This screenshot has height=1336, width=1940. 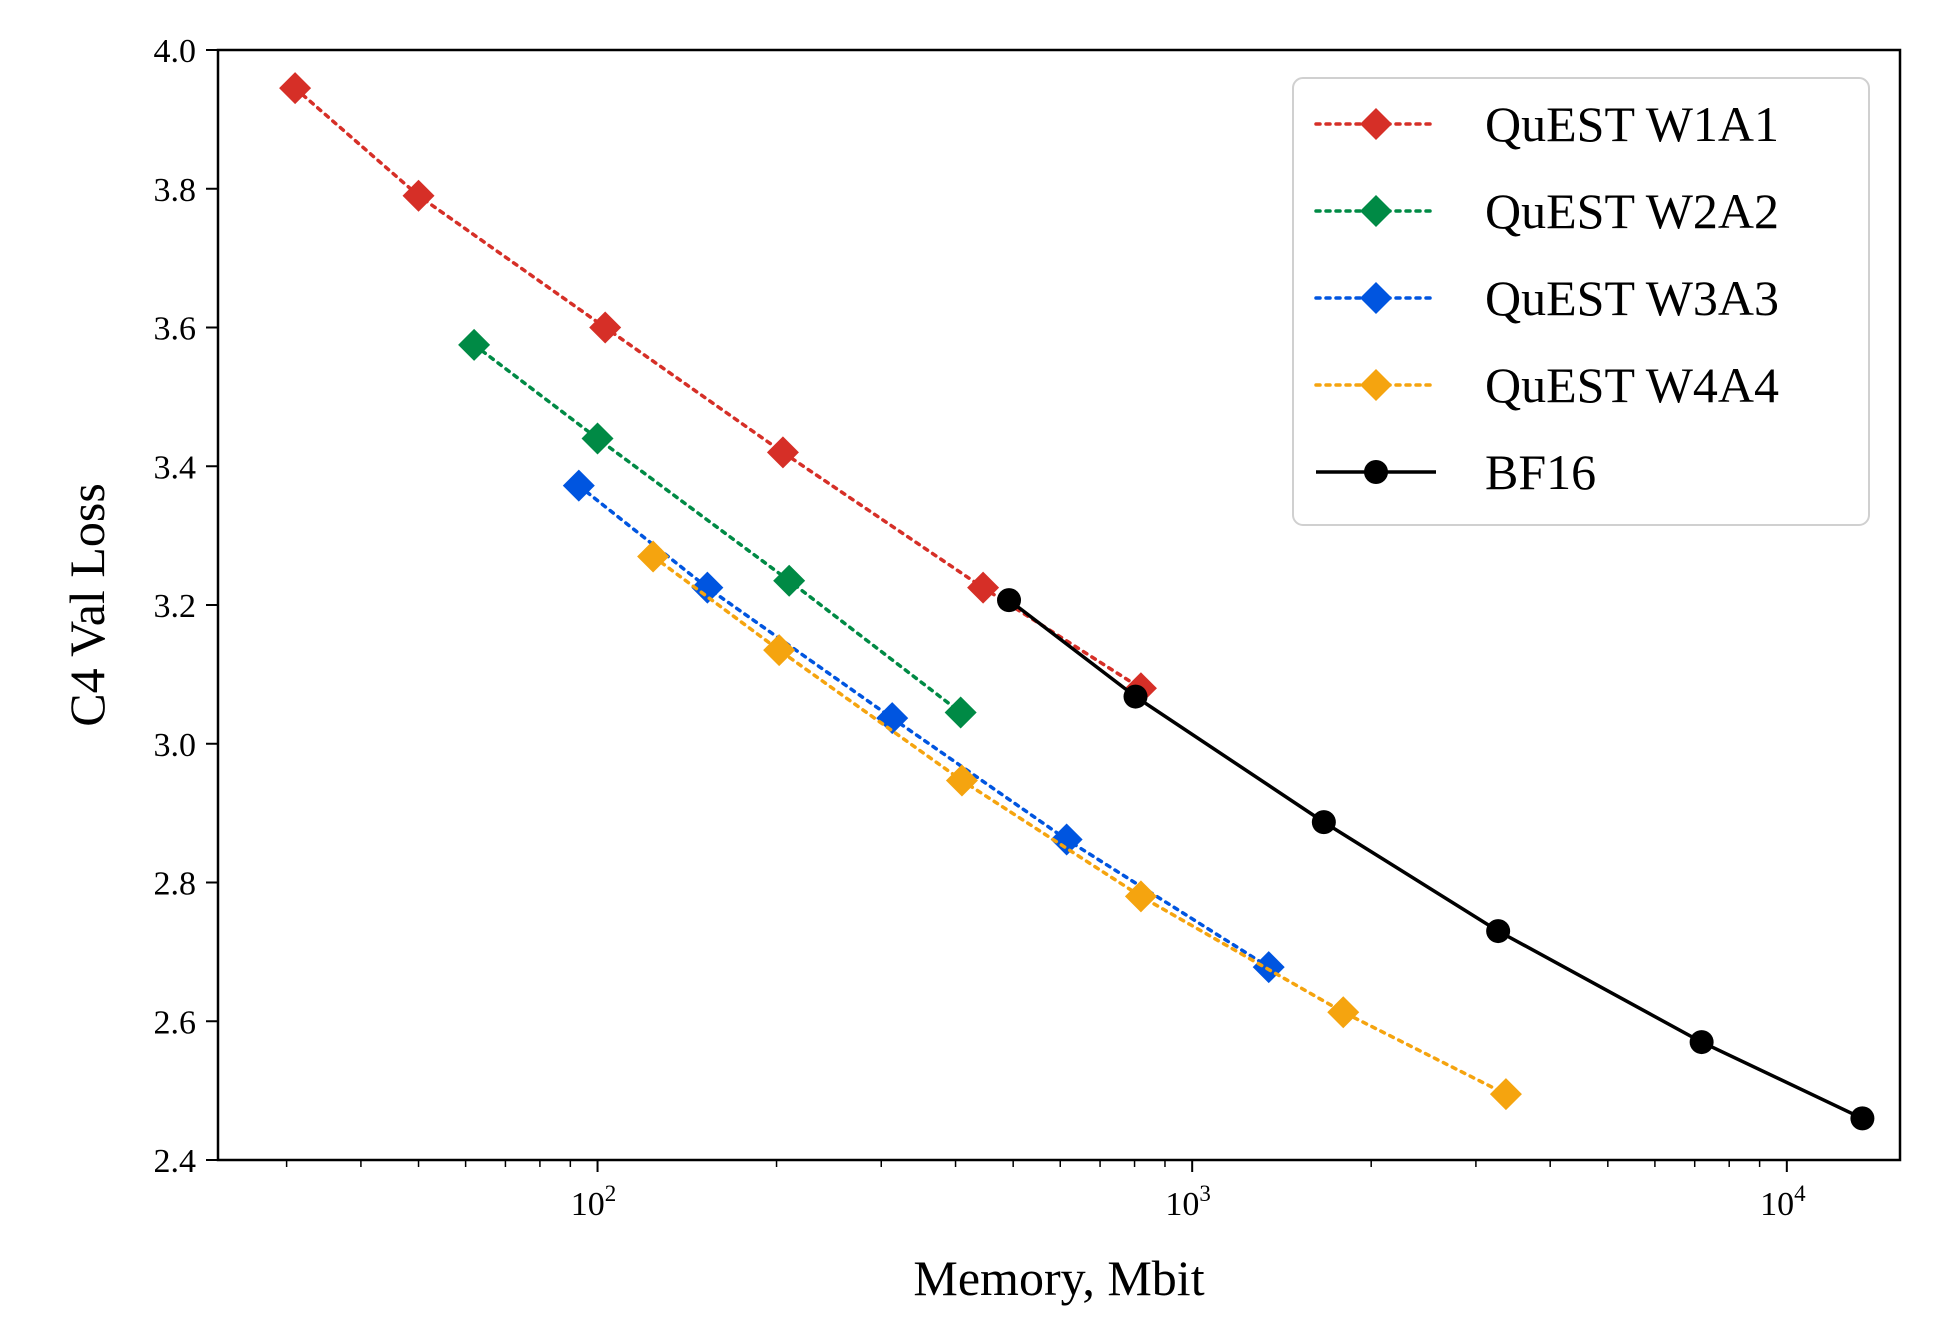 What do you see at coordinates (175, 190) in the screenshot?
I see `y-tick-label: 3.8` at bounding box center [175, 190].